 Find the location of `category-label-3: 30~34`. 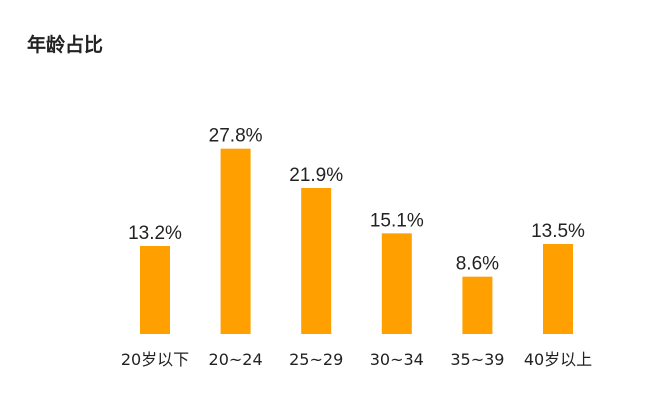

category-label-3: 30~34 is located at coordinates (397, 359).